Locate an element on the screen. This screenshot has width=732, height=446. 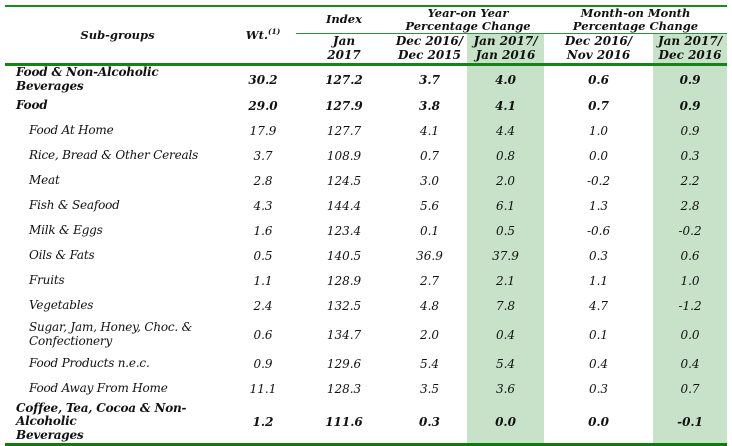
cell-yoy-dec: 0.1 is located at coordinates (429, 231).